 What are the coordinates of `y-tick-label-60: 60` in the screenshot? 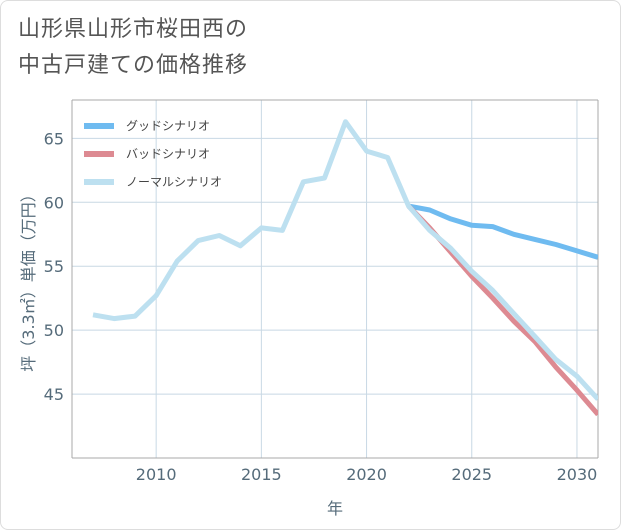 It's located at (54, 202).